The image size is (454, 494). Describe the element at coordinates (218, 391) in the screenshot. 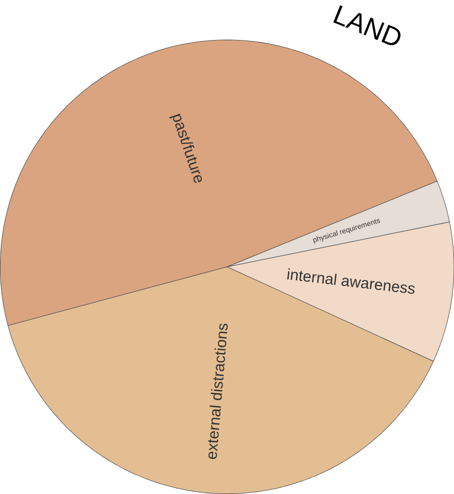

I see `slice-label: external distractions` at that location.